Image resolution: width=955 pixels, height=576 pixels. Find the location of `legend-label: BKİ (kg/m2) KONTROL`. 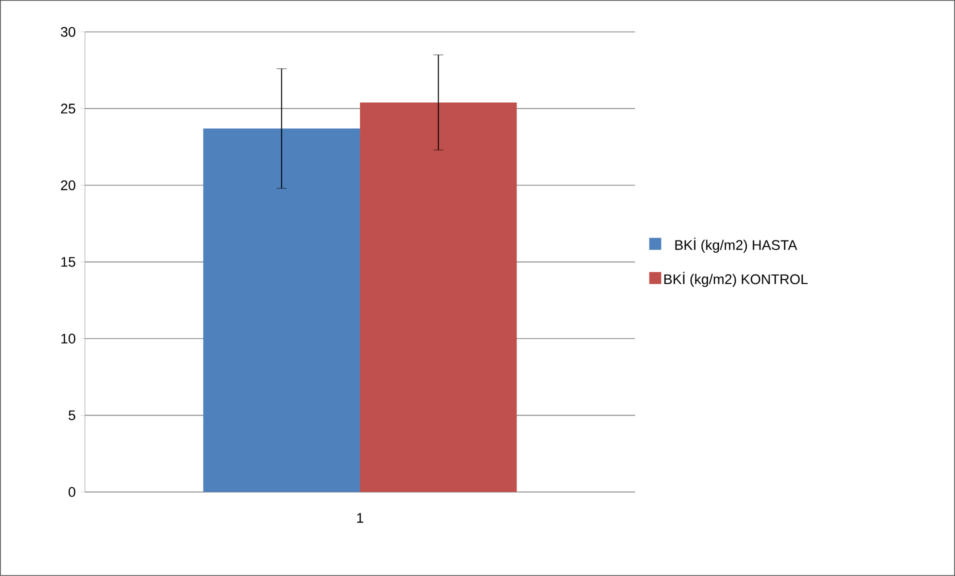

legend-label: BKİ (kg/m2) KONTROL is located at coordinates (736, 279).